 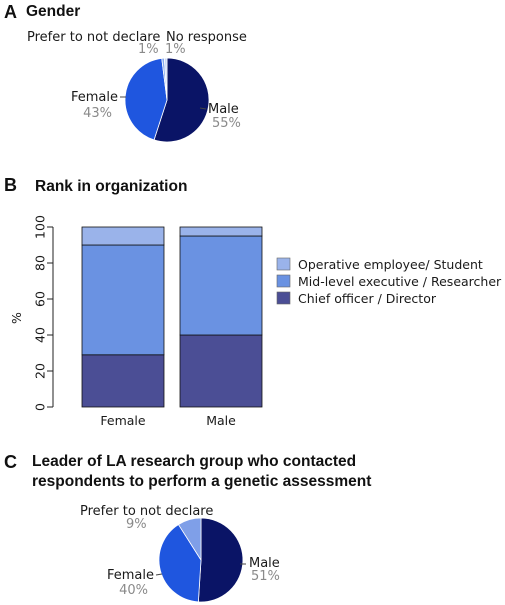 What do you see at coordinates (10, 462) in the screenshot?
I see `panel-c-letter: C` at bounding box center [10, 462].